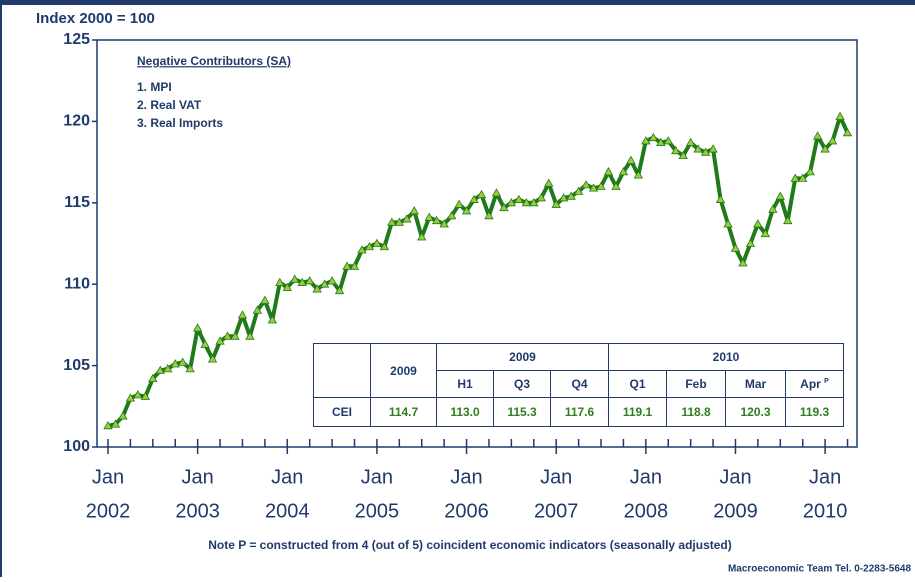  What do you see at coordinates (637, 412) in the screenshot?
I see `table-value: 119.1` at bounding box center [637, 412].